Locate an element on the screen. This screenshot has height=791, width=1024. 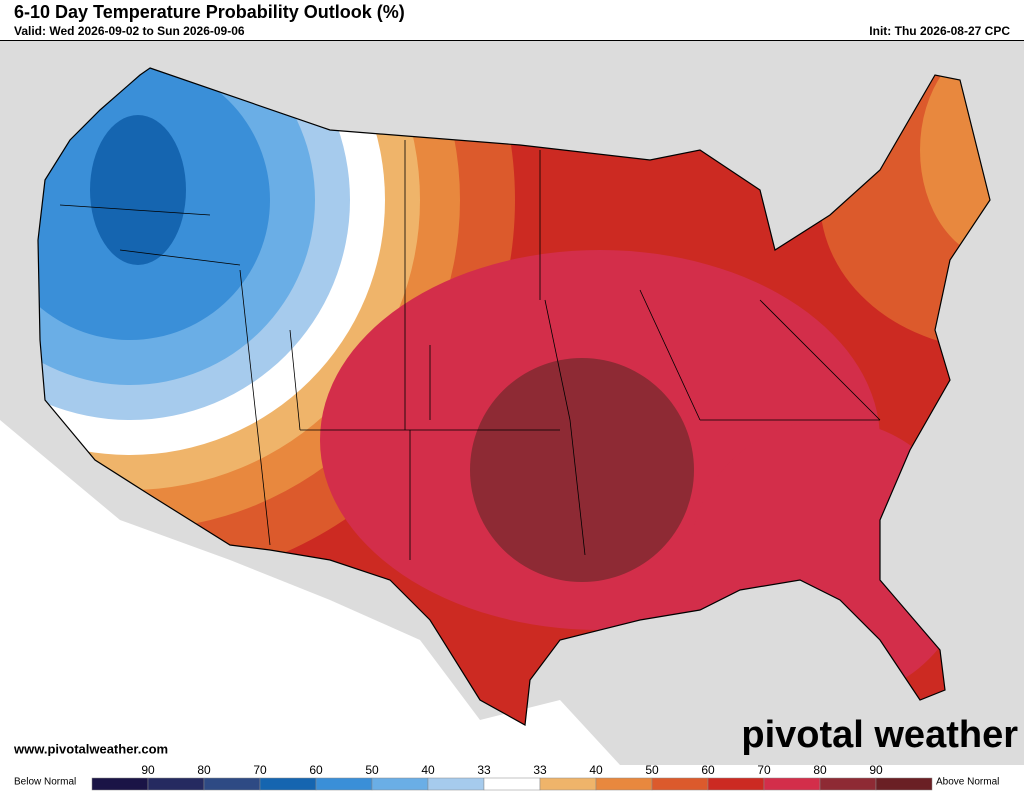
website: www.pivotalweather.com is located at coordinates (90, 748).